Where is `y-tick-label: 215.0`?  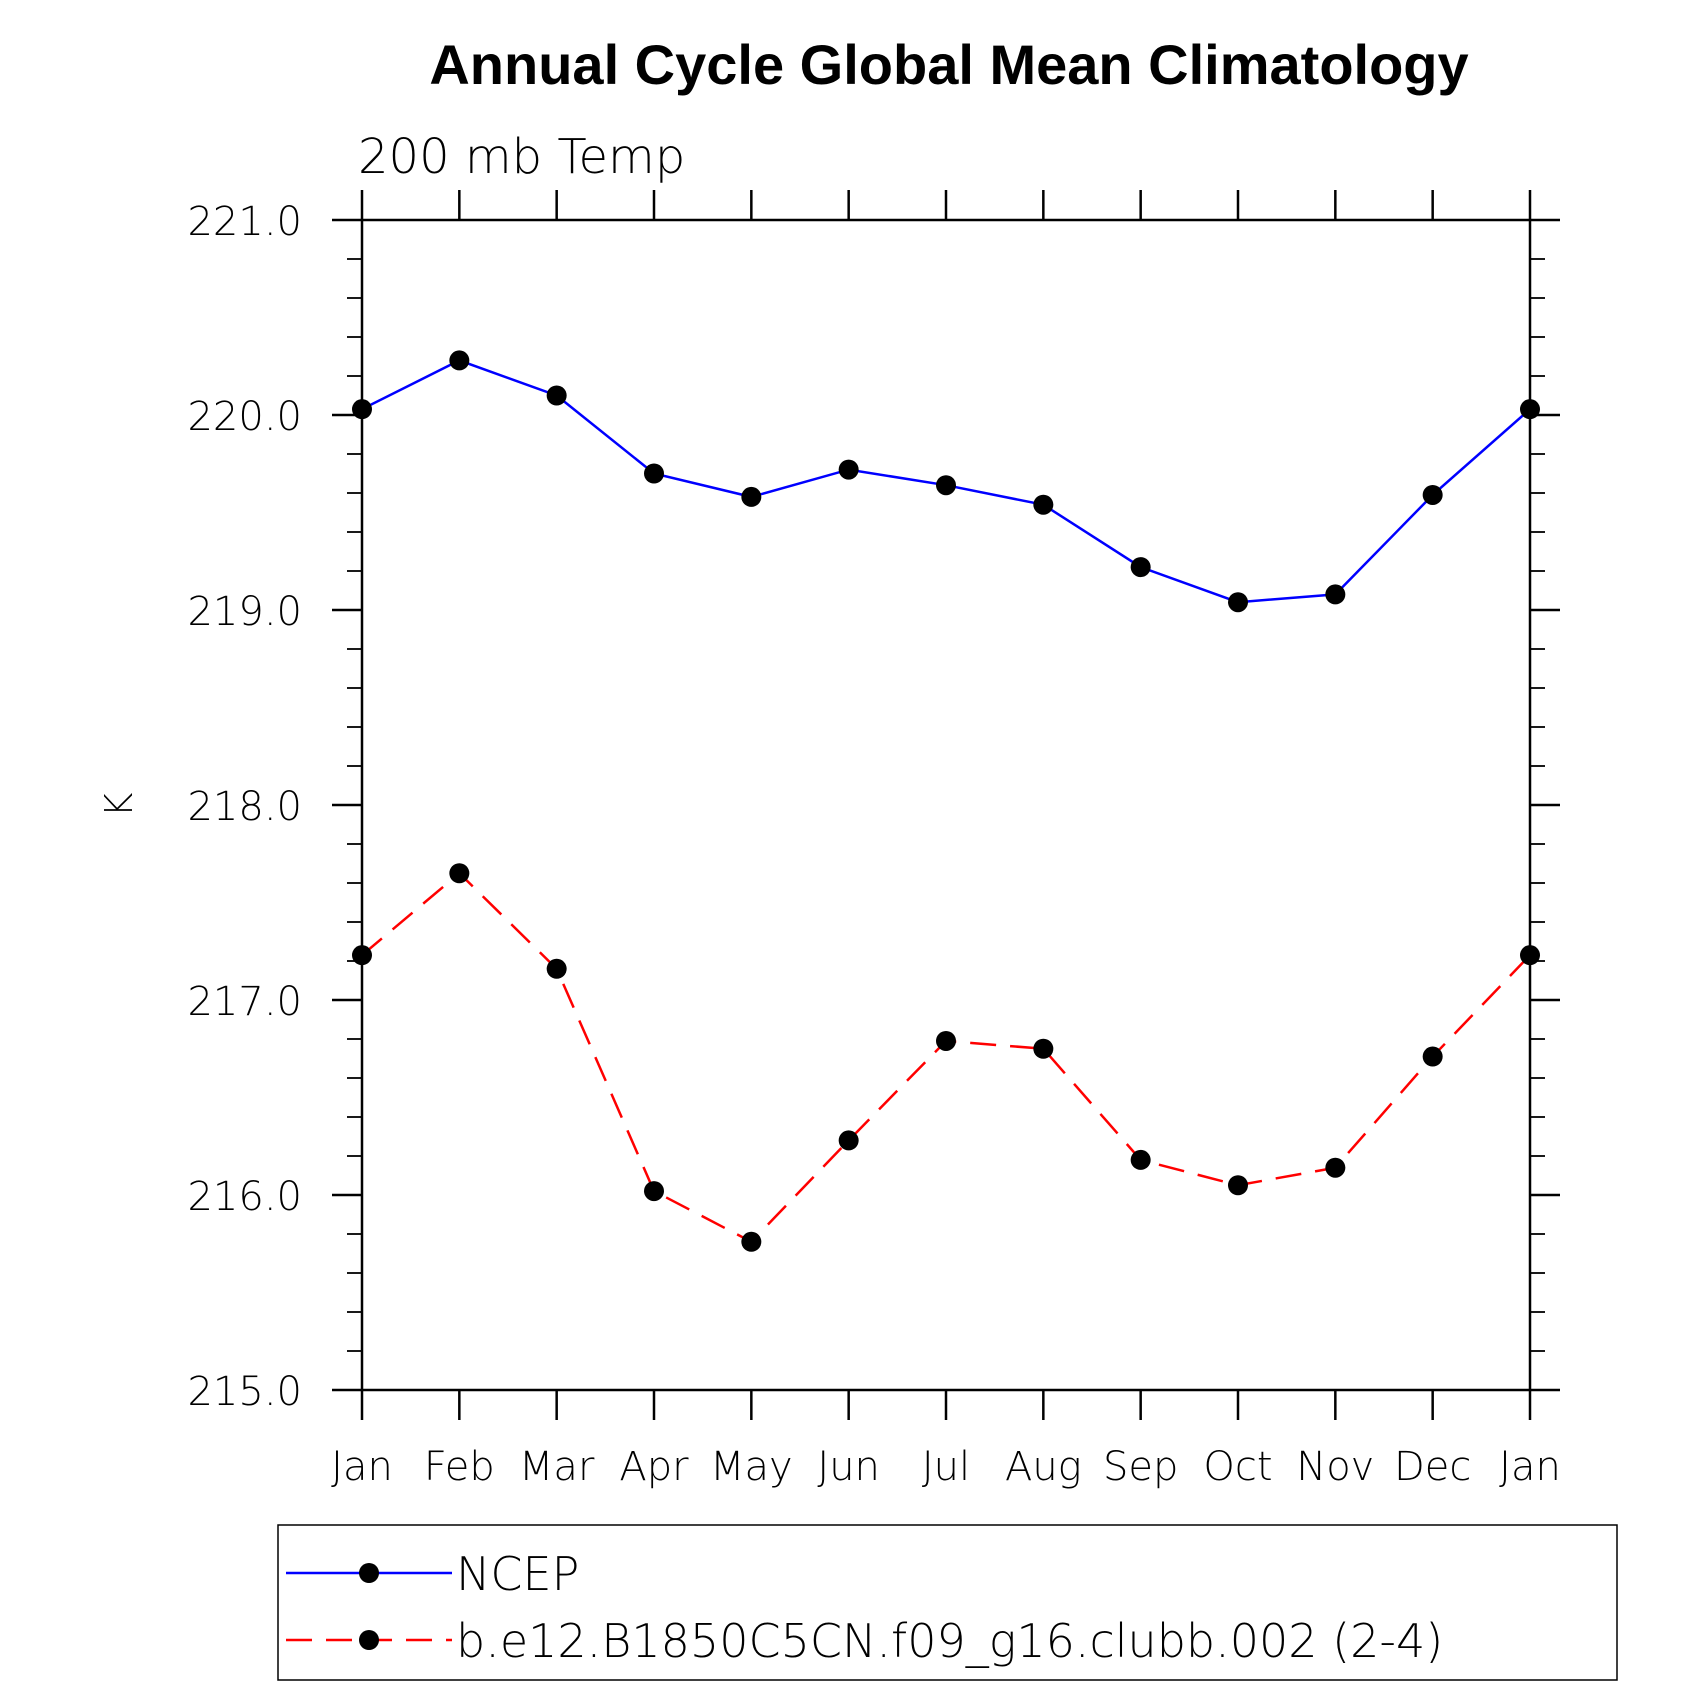 y-tick-label: 215.0 is located at coordinates (244, 1392).